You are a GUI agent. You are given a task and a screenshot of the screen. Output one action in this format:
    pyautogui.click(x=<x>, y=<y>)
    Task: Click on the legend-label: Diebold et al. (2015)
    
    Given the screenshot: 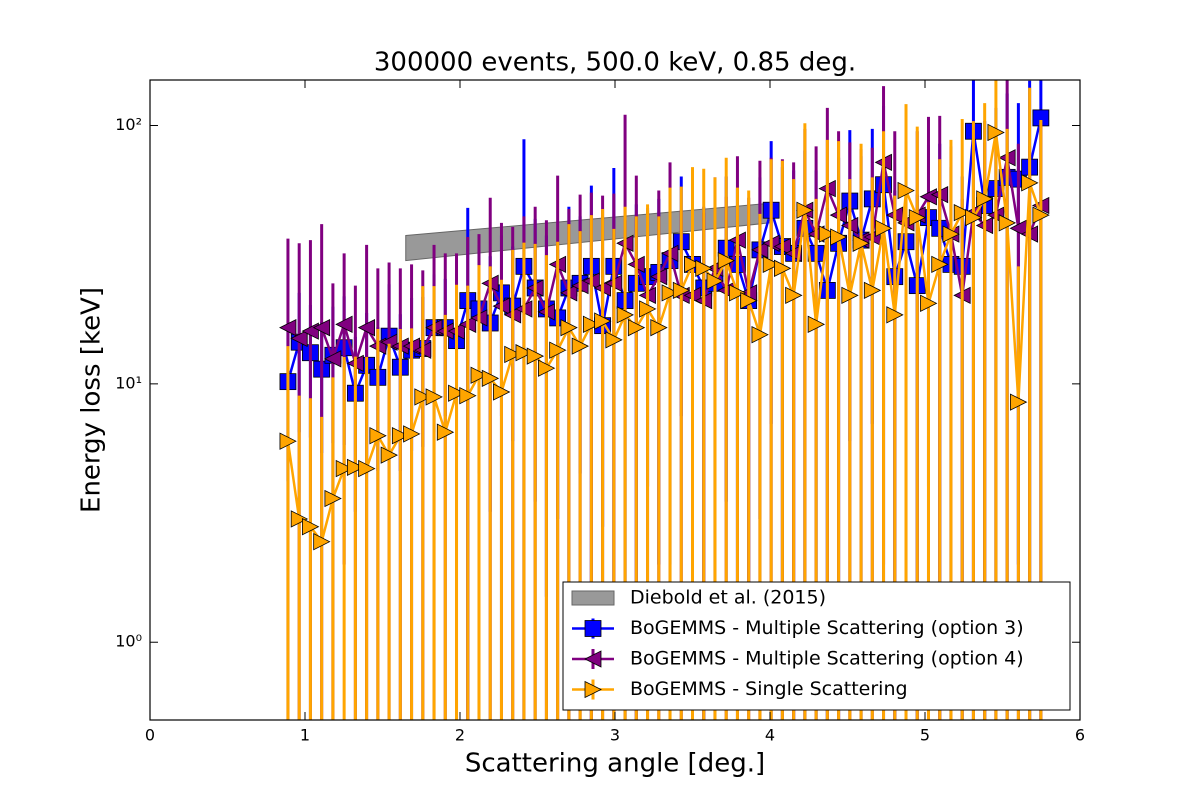 What is the action you would take?
    pyautogui.click(x=728, y=598)
    